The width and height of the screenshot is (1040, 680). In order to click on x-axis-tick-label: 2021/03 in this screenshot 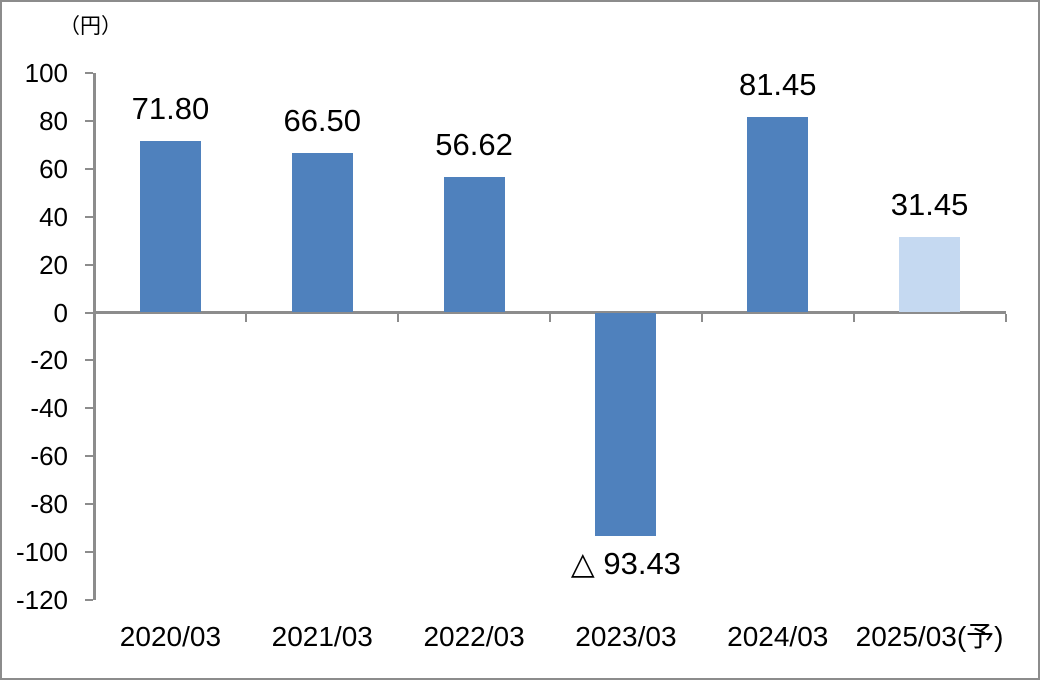, I will do `click(322, 636)`.